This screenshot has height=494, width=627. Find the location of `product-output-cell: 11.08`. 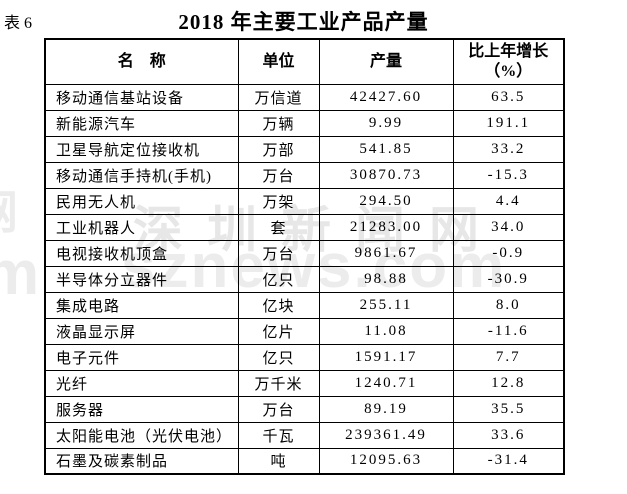

product-output-cell: 11.08 is located at coordinates (386, 331).